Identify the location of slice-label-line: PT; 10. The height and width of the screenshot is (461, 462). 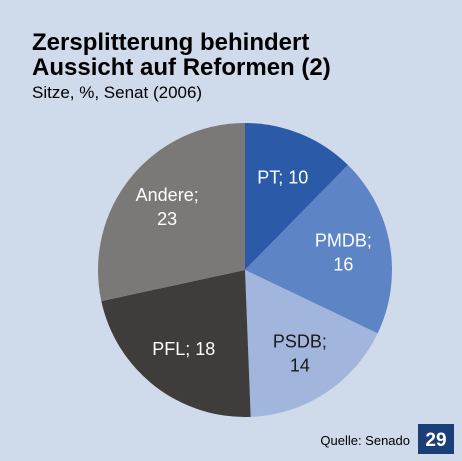
(282, 177).